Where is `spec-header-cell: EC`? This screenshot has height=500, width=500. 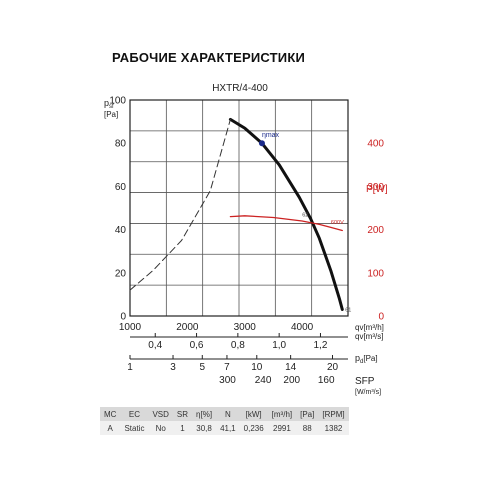 spec-header-cell: EC is located at coordinates (134, 414).